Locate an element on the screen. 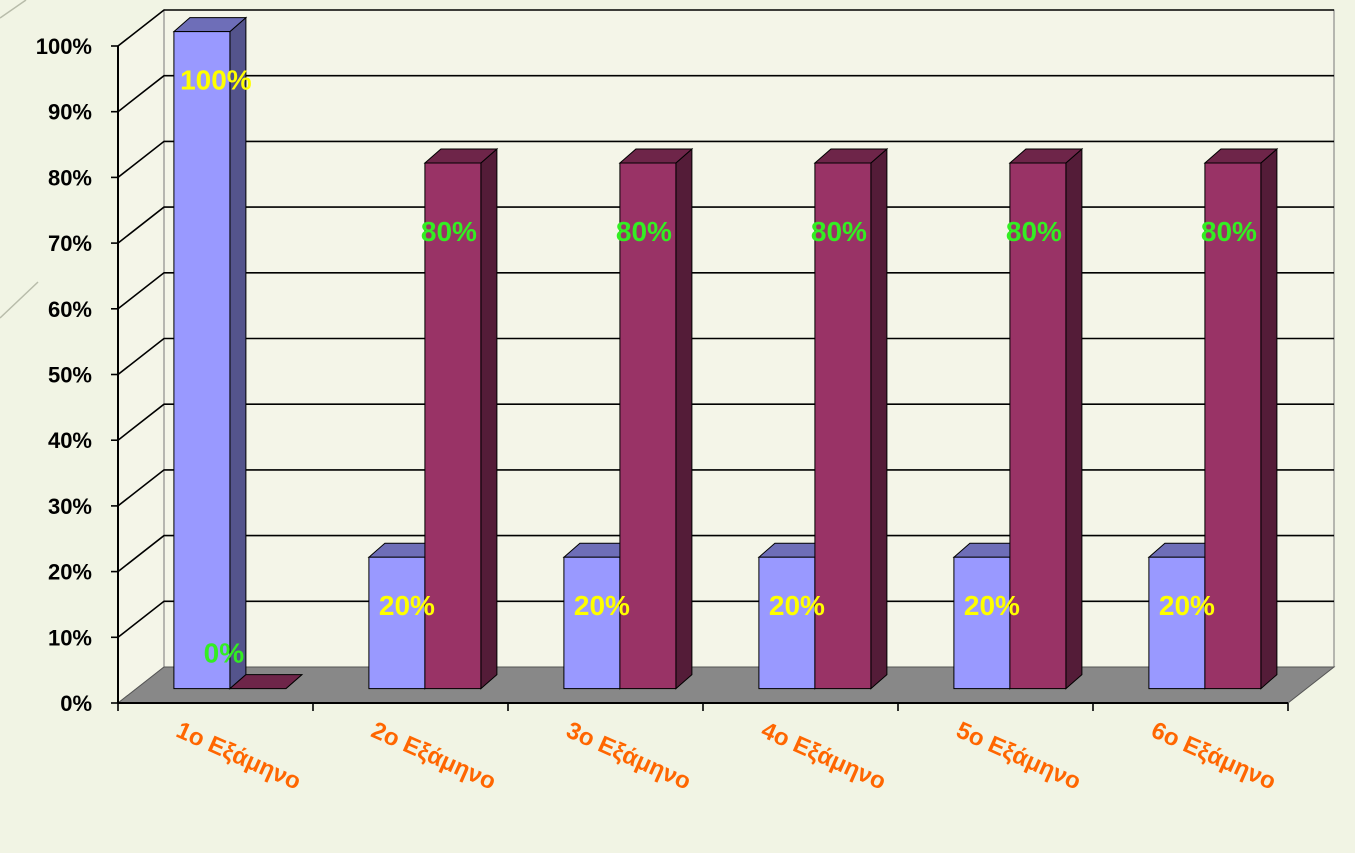  y-tick-label: 10% is located at coordinates (70, 637).